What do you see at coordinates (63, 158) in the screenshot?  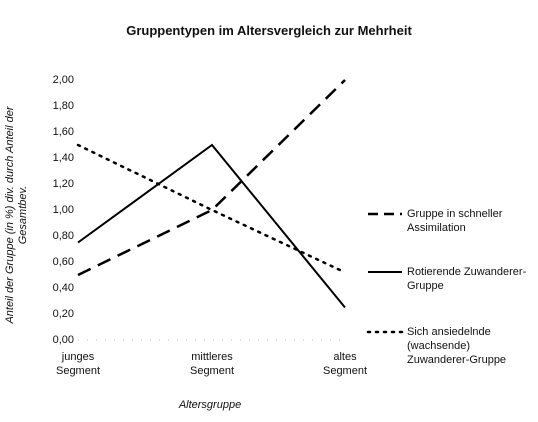 I see `y-tick-label: 1,40` at bounding box center [63, 158].